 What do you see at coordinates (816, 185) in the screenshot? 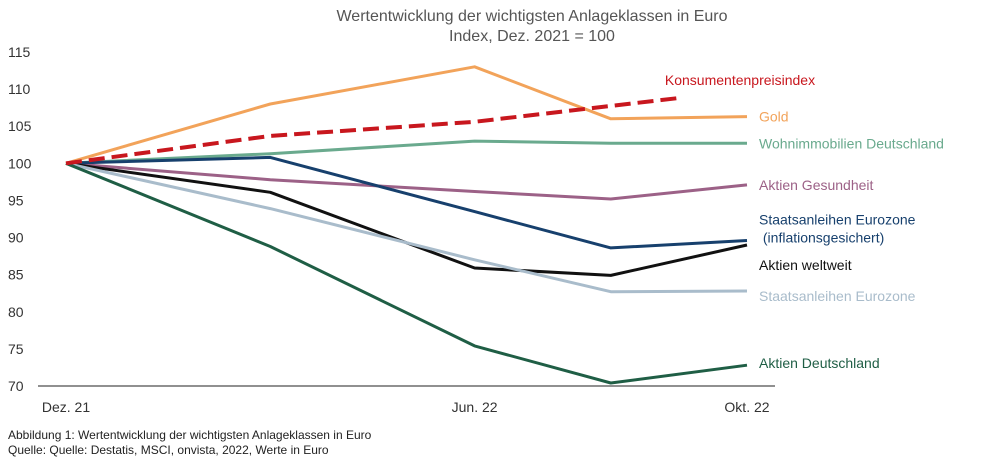
I see `series-label: Aktien Gesundheit` at bounding box center [816, 185].